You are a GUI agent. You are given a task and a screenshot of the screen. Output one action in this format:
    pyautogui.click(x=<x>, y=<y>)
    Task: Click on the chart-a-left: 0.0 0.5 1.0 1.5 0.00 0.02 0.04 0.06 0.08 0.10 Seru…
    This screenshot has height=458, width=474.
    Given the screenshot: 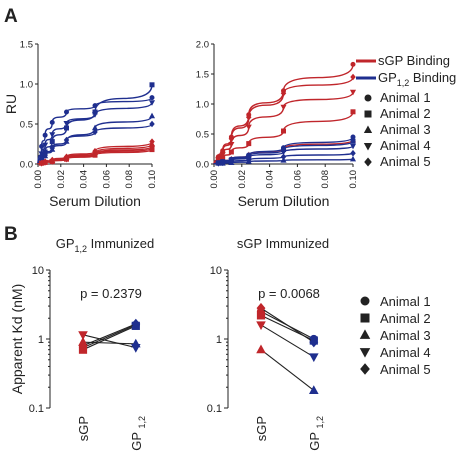 What is the action you would take?
    pyautogui.click(x=80, y=125)
    